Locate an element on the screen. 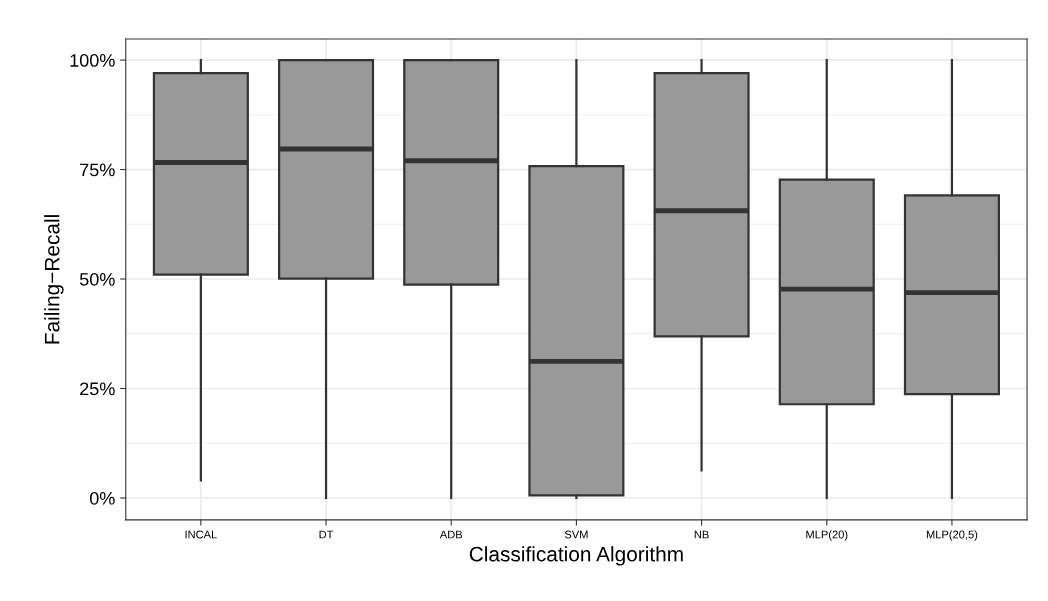  y-tick-label: 100% is located at coordinates (92, 60).